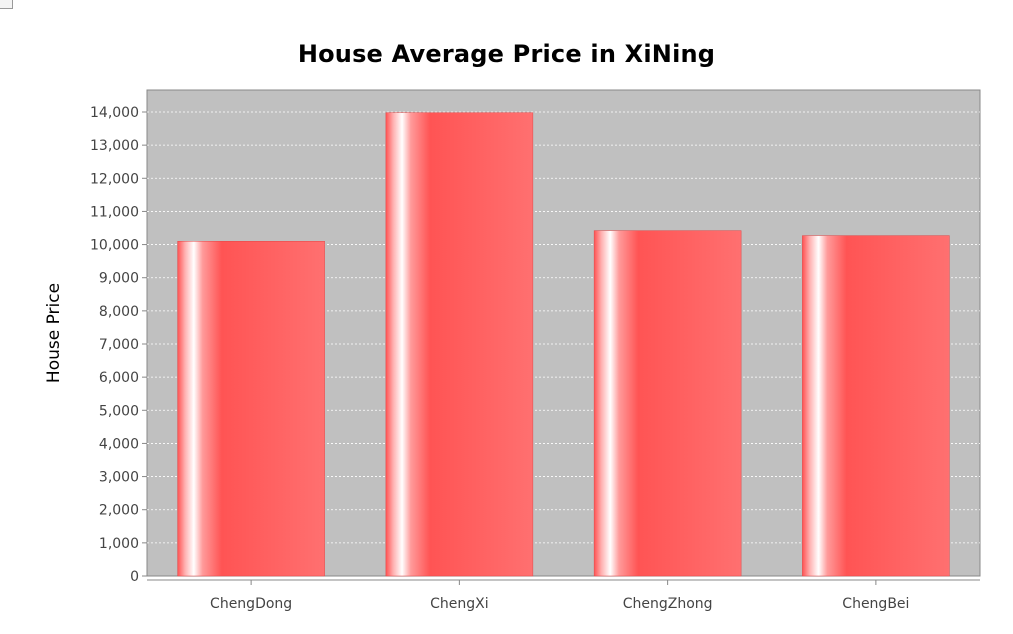  I want to click on y-tick-label: 7,000, so click(119, 345).